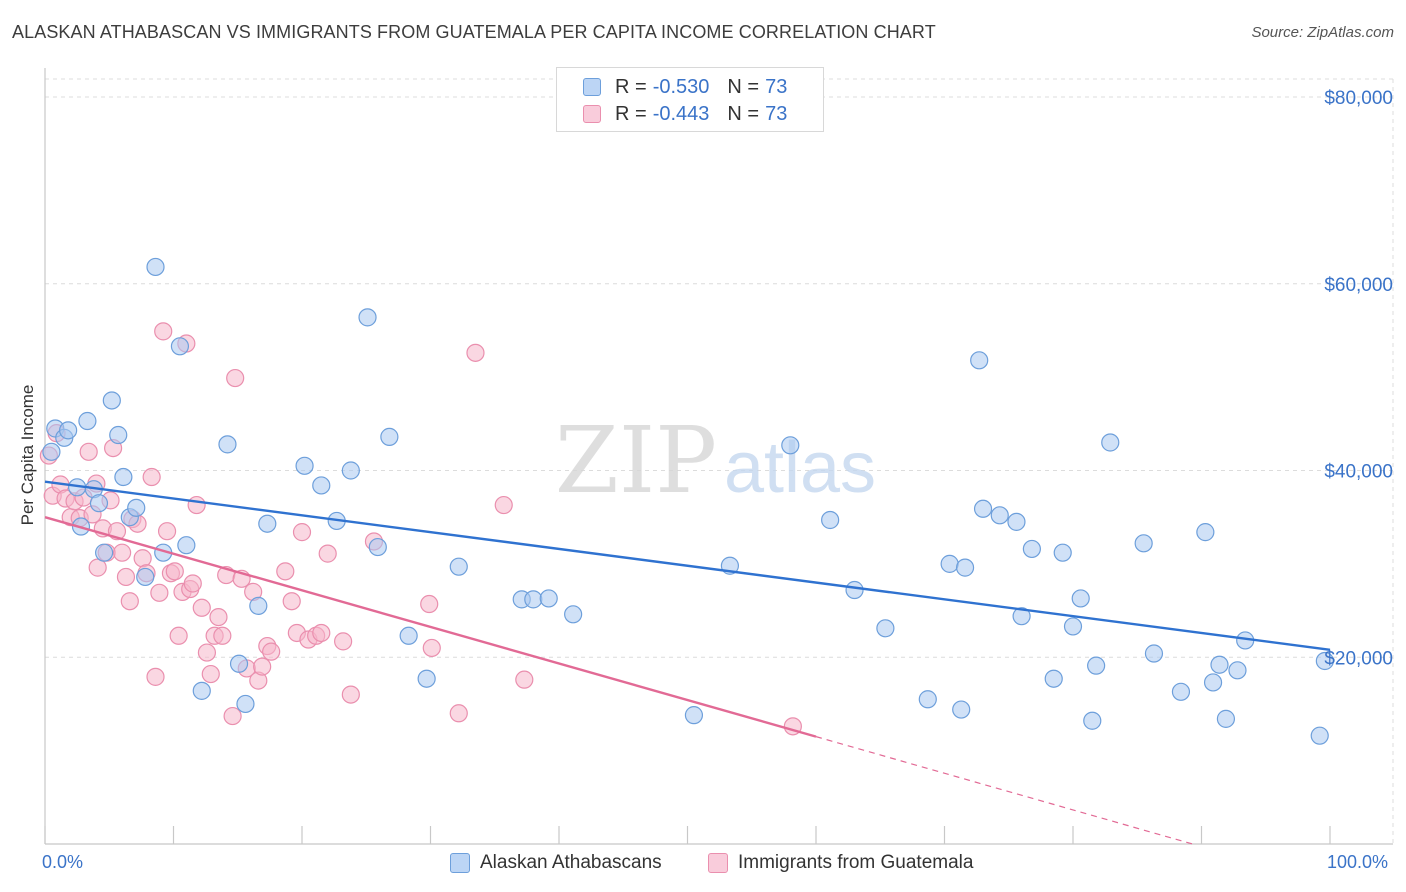  I want to click on watermark: ZIP atlas, so click(715, 460).